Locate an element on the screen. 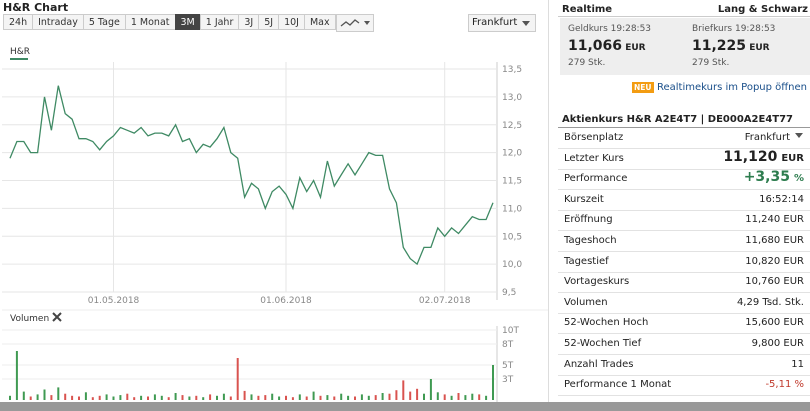 This screenshot has height=411, width=810. row-value-text: 9,800 EUR is located at coordinates (777, 343).